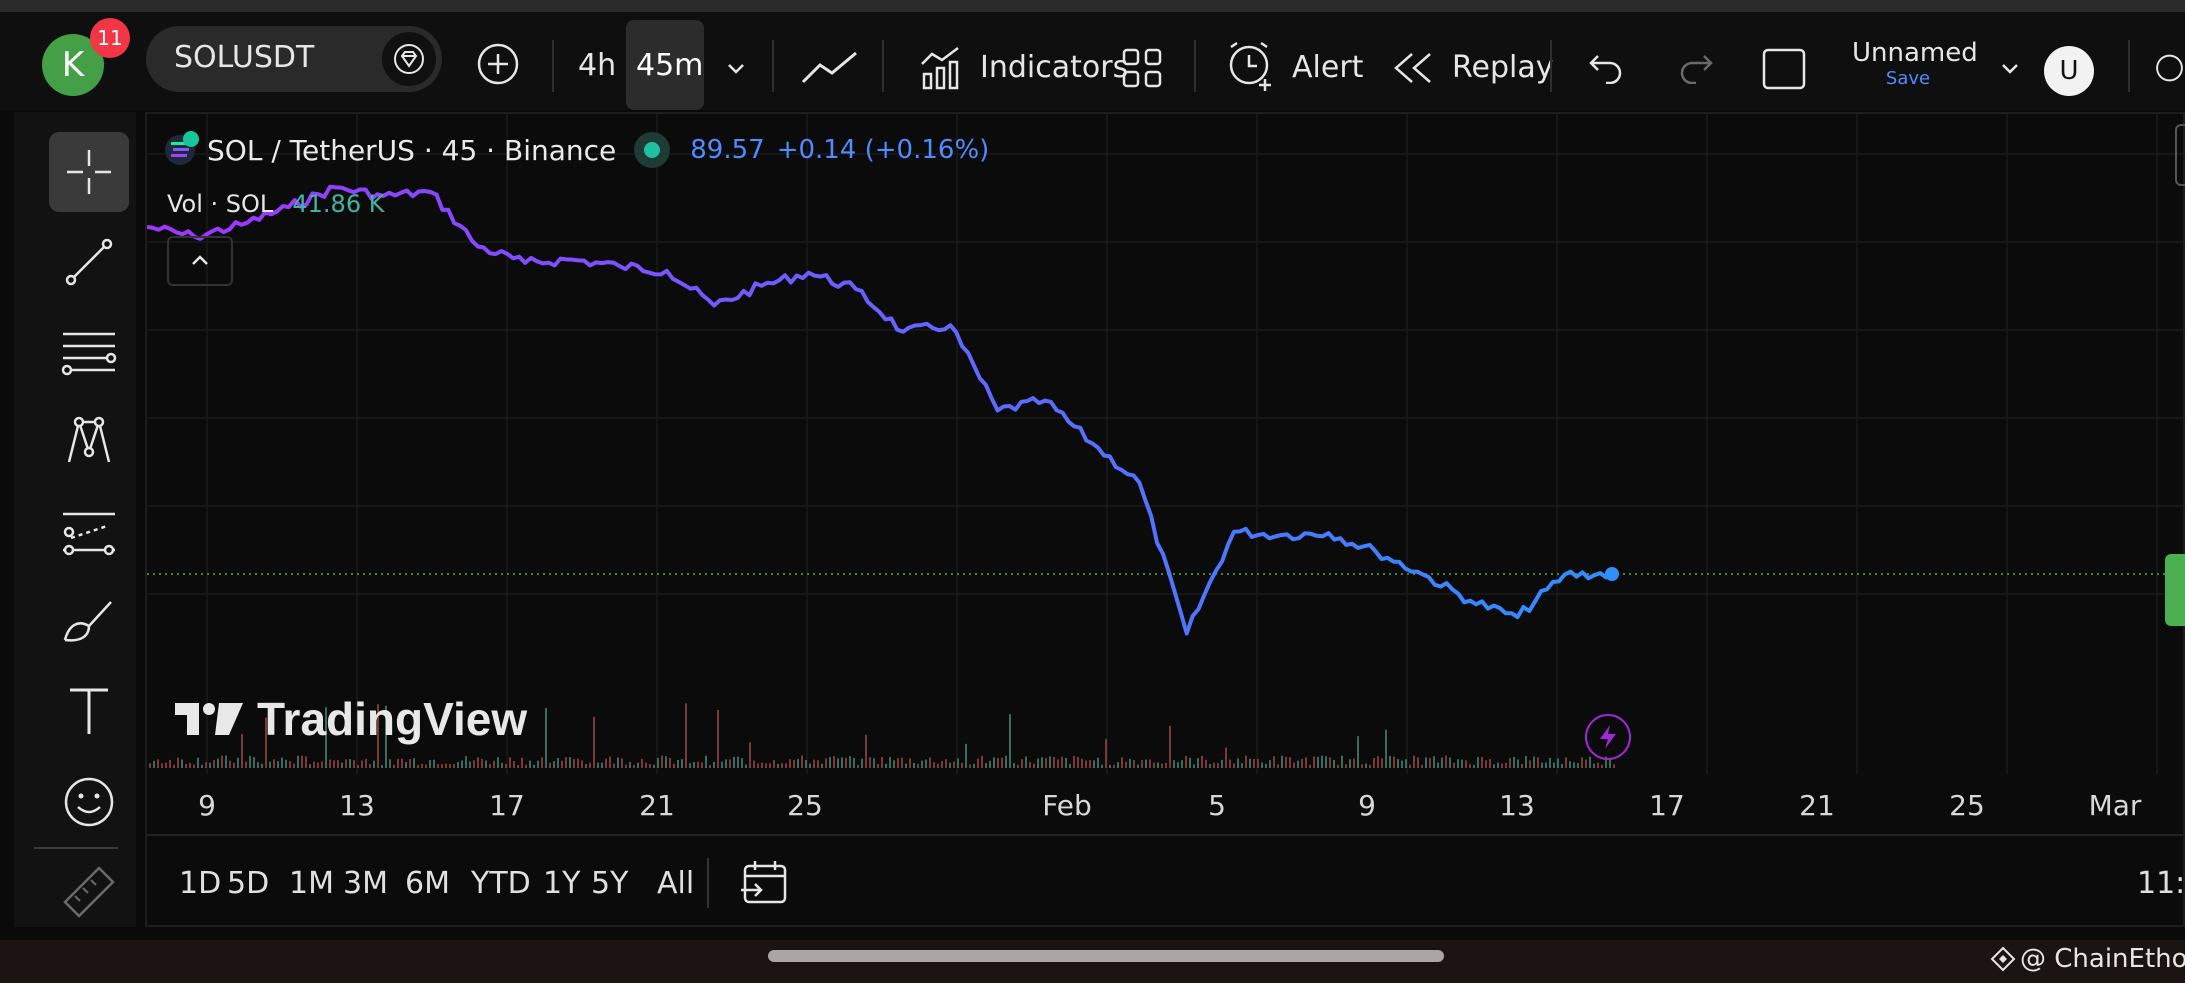 The width and height of the screenshot is (2185, 983). What do you see at coordinates (1328, 67) in the screenshot?
I see `alert-label: Alert` at bounding box center [1328, 67].